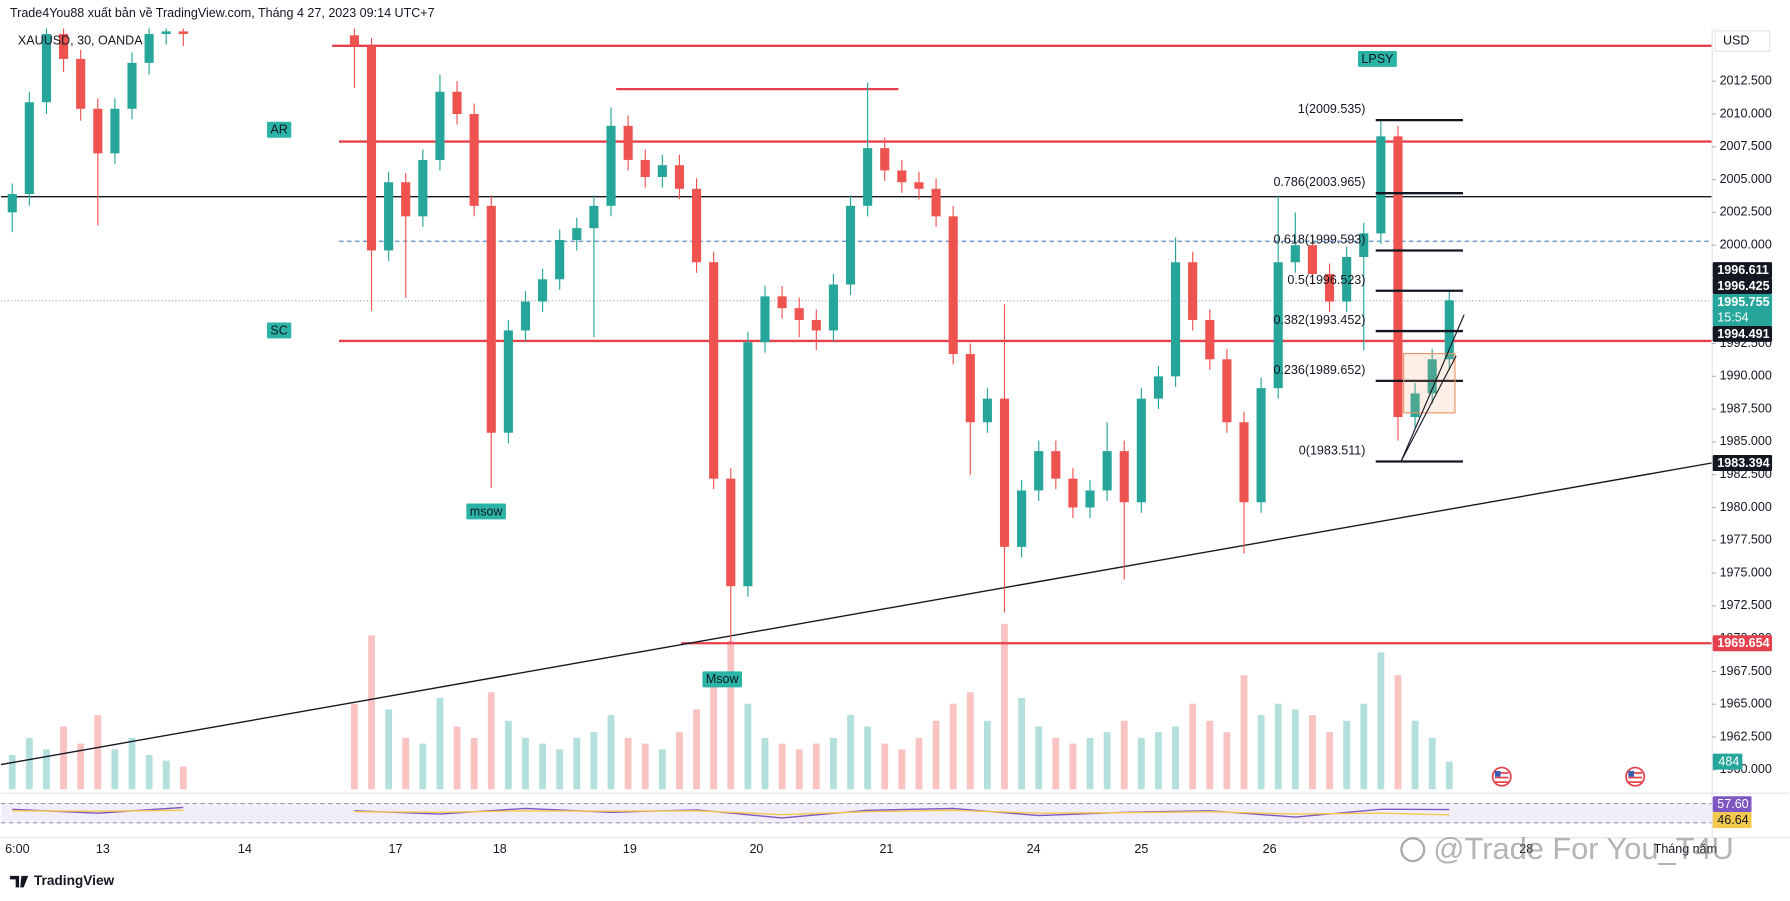  Describe the element at coordinates (1746, 146) in the screenshot. I see `y-tick-label: 2007.500` at that location.